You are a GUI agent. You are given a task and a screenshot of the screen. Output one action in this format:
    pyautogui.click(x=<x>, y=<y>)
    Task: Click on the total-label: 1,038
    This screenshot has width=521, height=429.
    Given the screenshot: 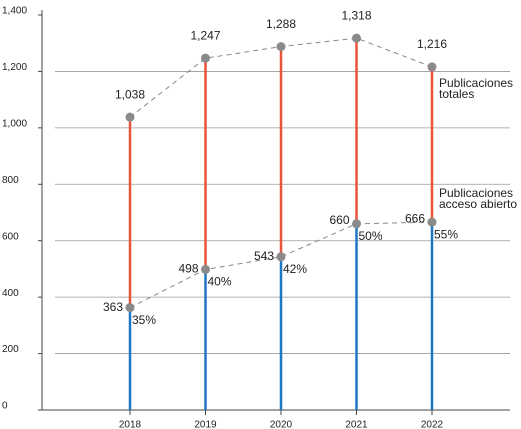 What is the action you would take?
    pyautogui.click(x=130, y=94)
    